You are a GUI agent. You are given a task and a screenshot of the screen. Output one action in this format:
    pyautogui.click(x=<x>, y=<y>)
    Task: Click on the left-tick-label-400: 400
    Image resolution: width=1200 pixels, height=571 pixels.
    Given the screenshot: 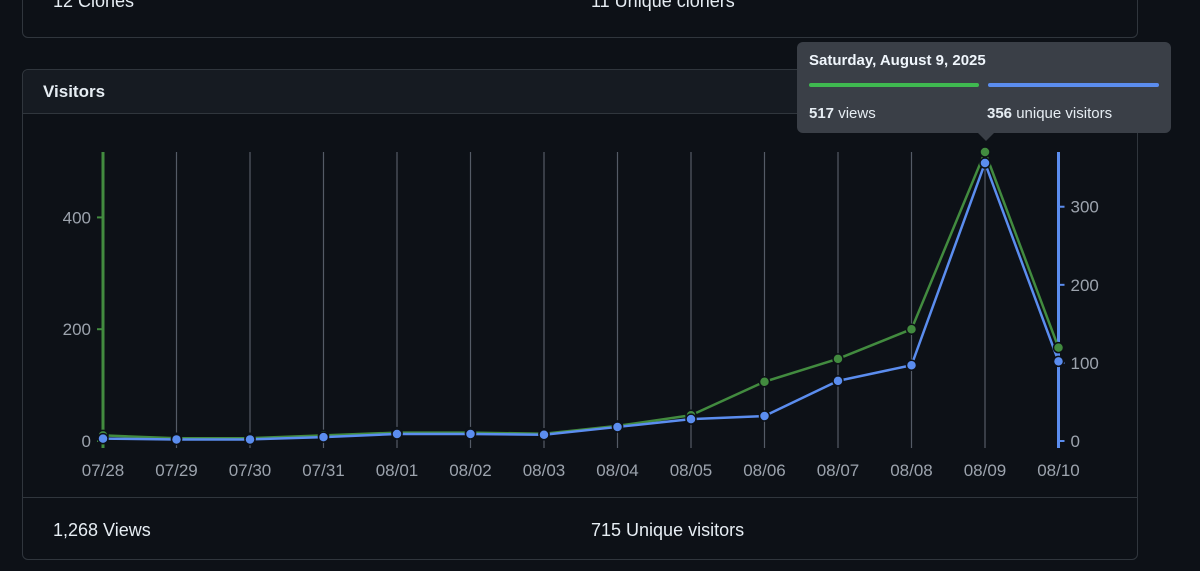 What is the action you would take?
    pyautogui.click(x=77, y=217)
    